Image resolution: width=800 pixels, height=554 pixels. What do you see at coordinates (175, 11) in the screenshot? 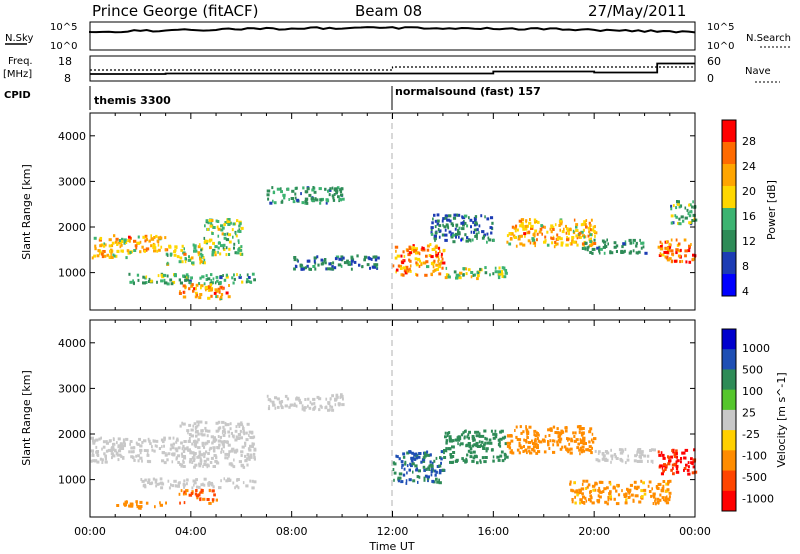
I see `plot-title: Prince George (fitACF)` at bounding box center [175, 11].